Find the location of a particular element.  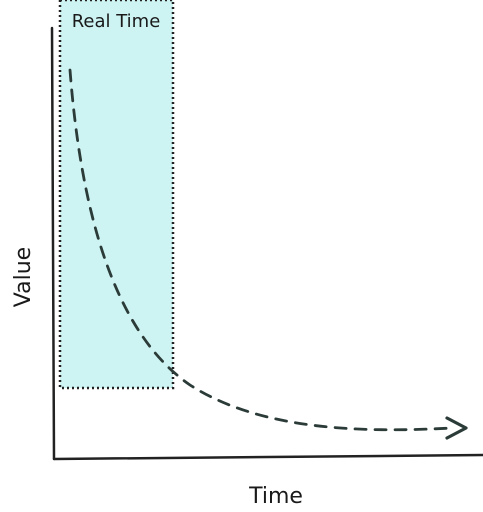

y-axis-label: Value is located at coordinates (23, 277).